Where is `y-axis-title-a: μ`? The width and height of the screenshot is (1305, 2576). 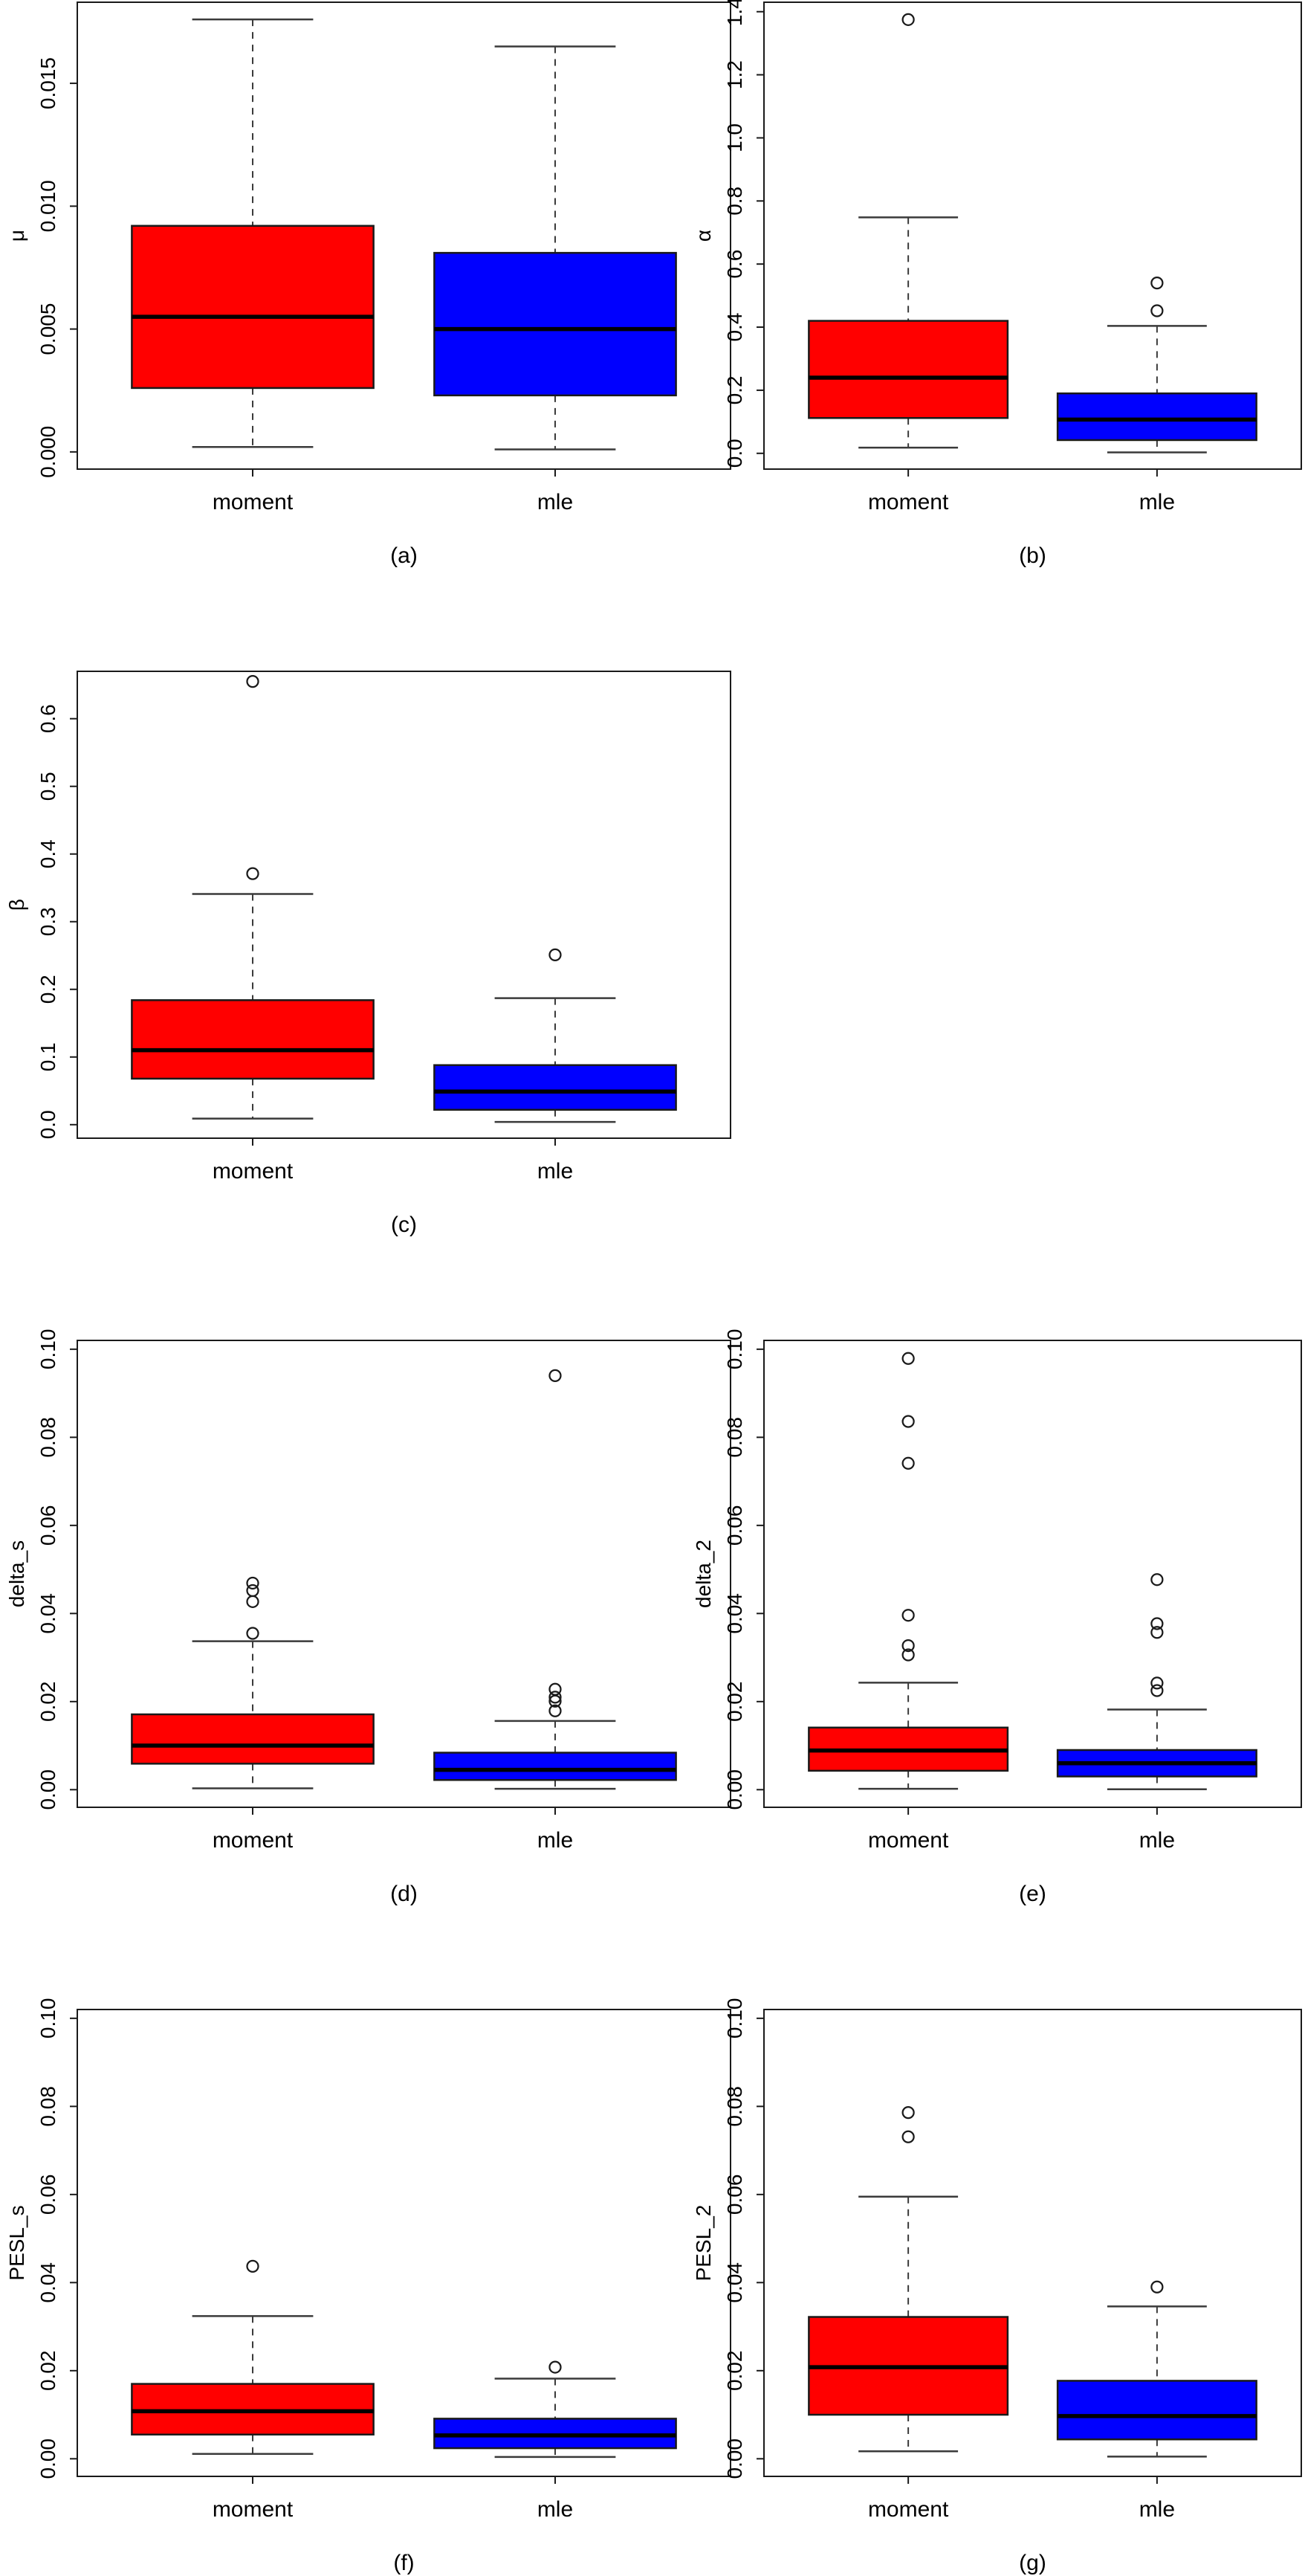 y-axis-title-a: μ is located at coordinates (16, 236).